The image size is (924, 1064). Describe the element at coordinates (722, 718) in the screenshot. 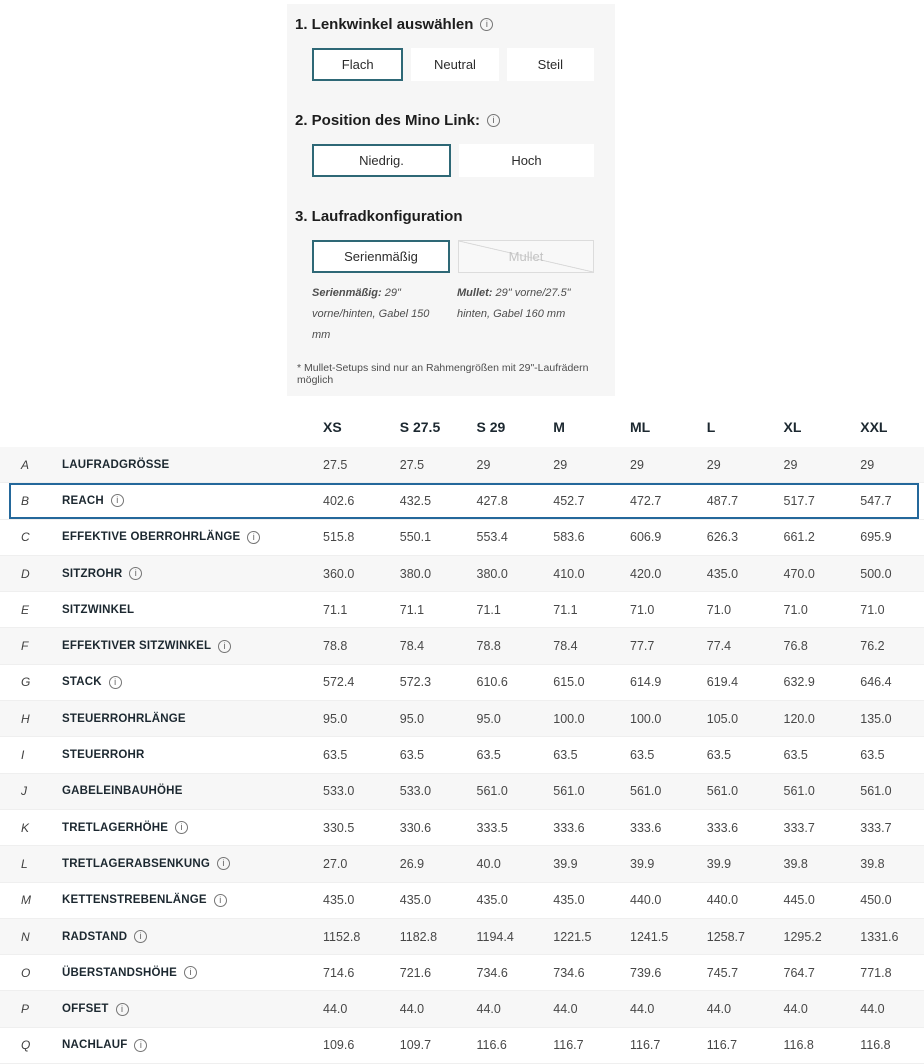

I see `value-cell: 105.0` at that location.